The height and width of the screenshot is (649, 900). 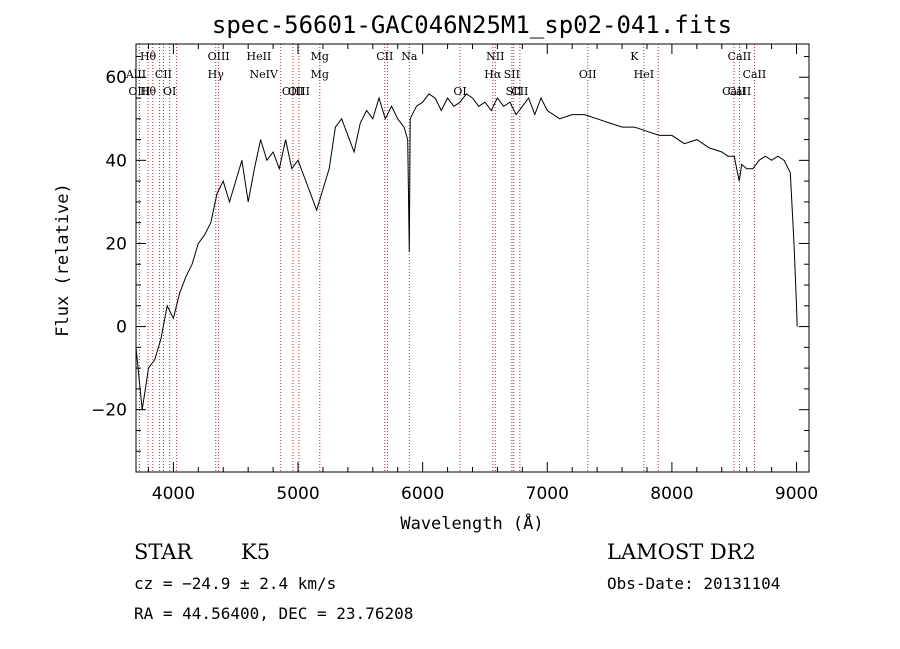 What do you see at coordinates (320, 56) in the screenshot?
I see `line-label-lines_row1-3: Mg` at bounding box center [320, 56].